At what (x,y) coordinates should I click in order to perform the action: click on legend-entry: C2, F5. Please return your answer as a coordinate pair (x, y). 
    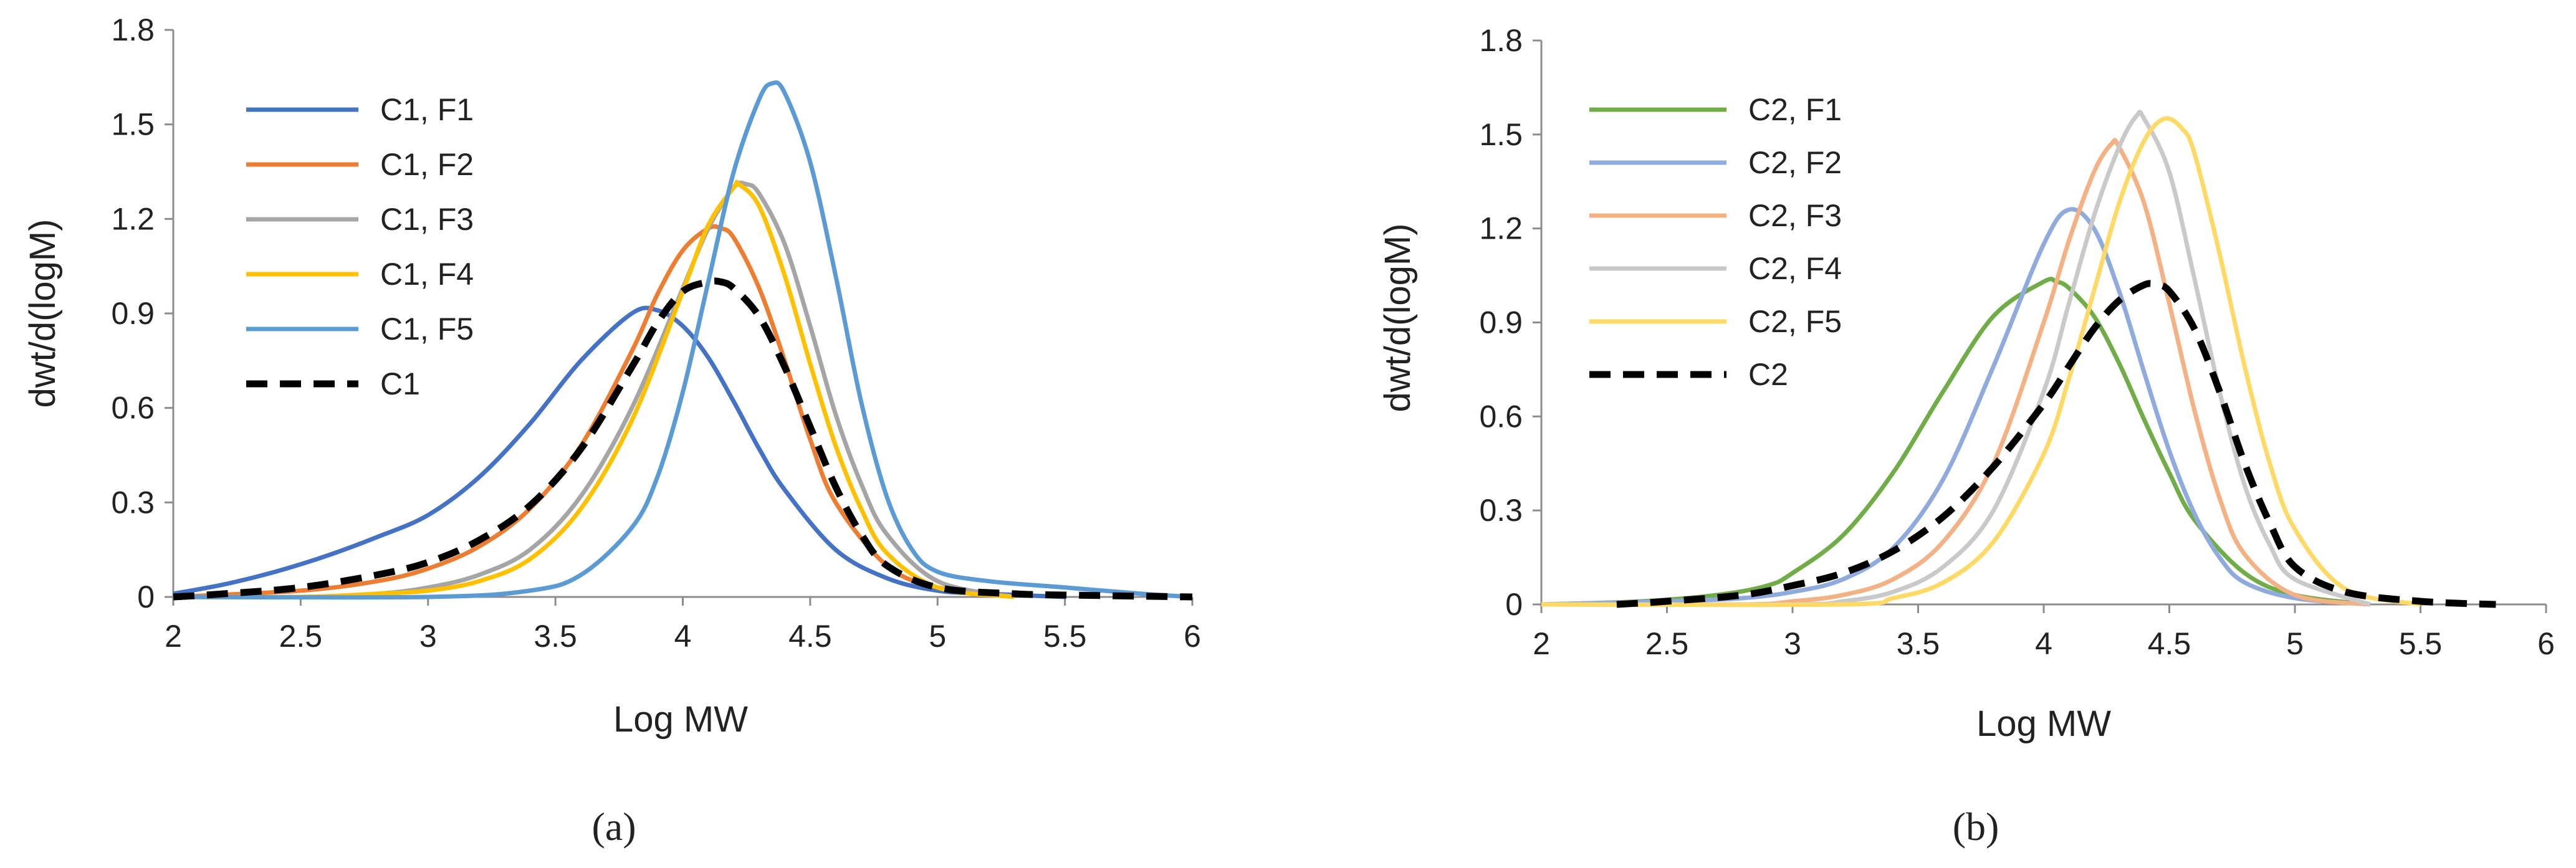
    Looking at the image, I should click on (1795, 321).